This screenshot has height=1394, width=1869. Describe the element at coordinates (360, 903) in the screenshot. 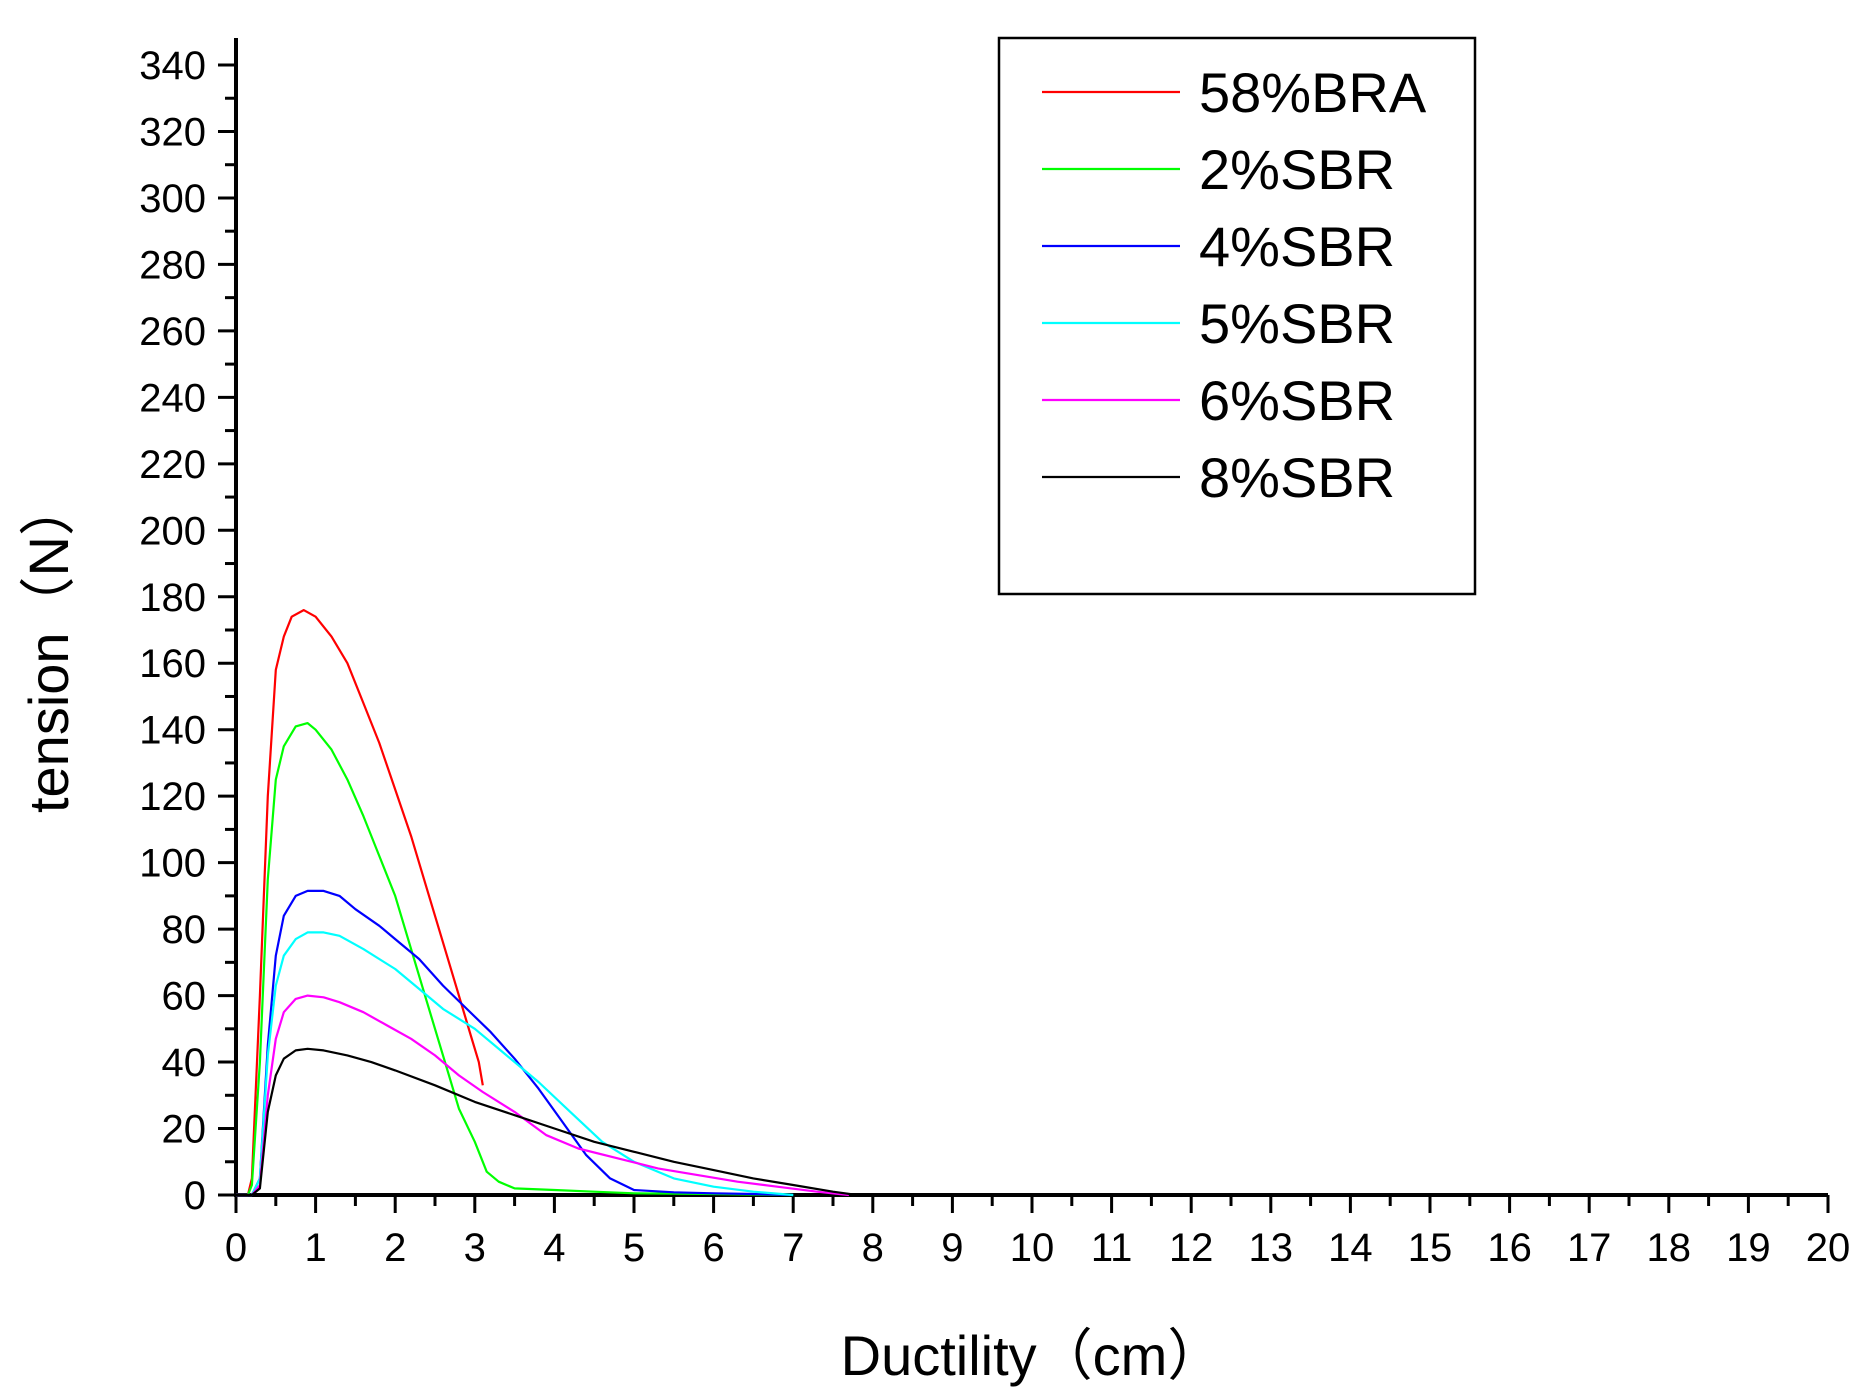

I see `series-line-58pct-bra` at that location.